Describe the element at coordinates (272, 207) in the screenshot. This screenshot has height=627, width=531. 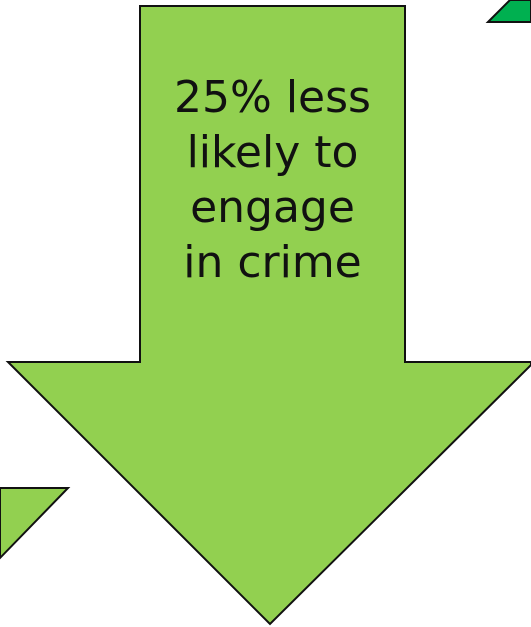
I see `arrow-label-line-3: engage` at that location.